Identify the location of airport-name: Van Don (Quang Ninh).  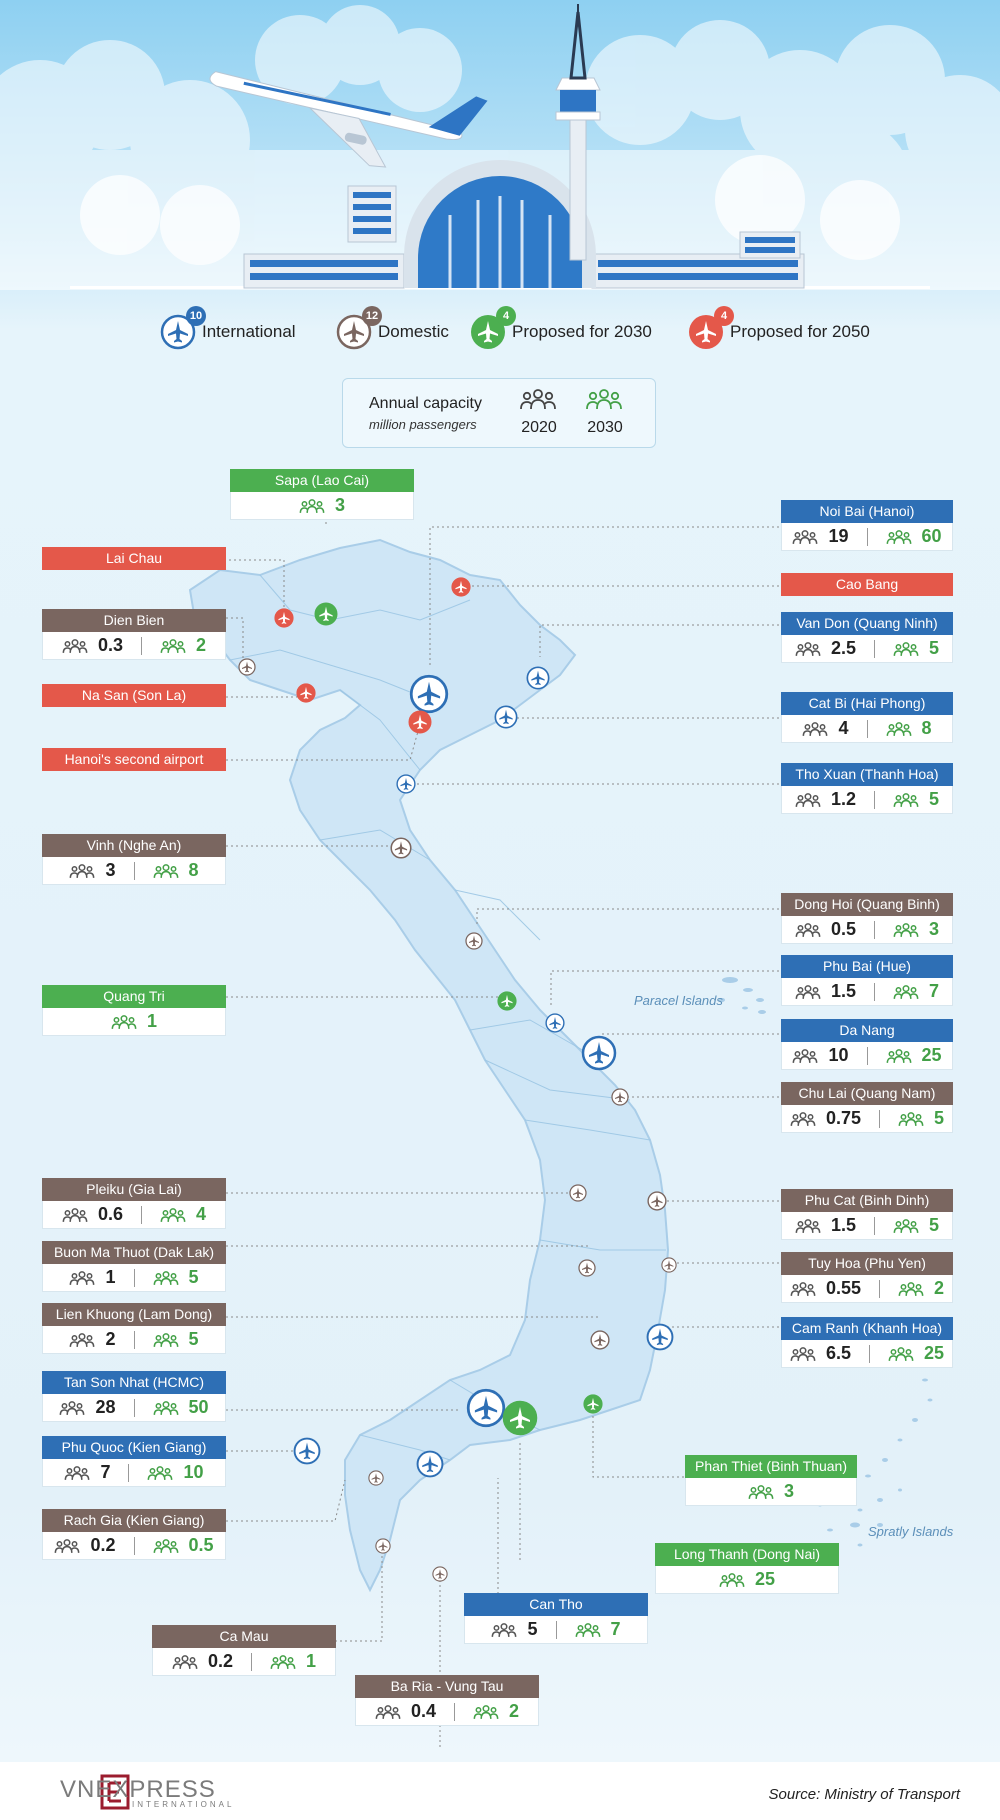
(867, 623).